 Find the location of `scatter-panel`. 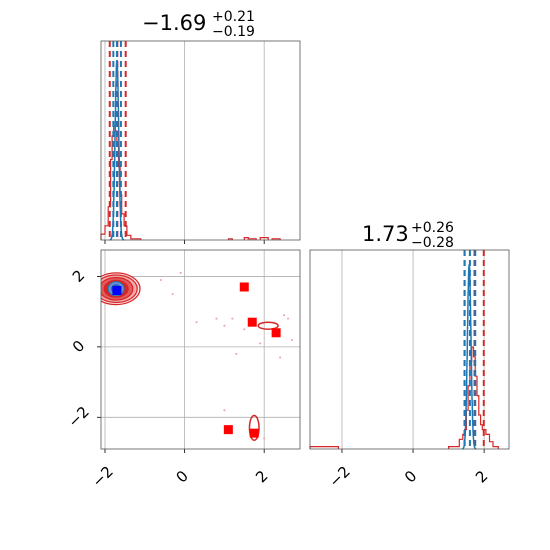

scatter-panel is located at coordinates (199, 351).